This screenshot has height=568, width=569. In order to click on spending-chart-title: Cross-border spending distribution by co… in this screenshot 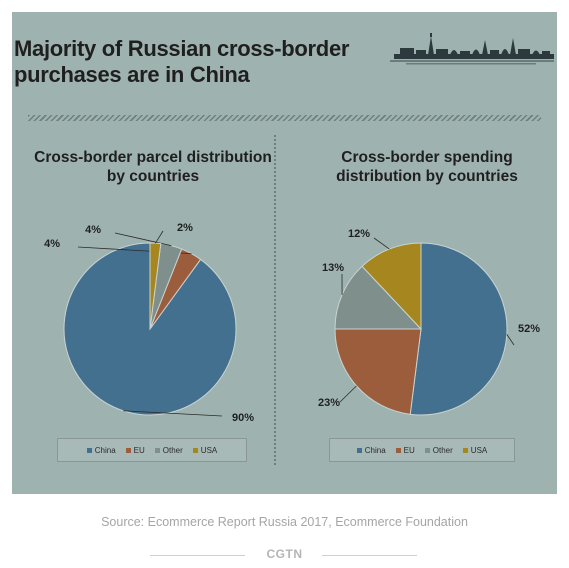, I will do `click(427, 167)`.